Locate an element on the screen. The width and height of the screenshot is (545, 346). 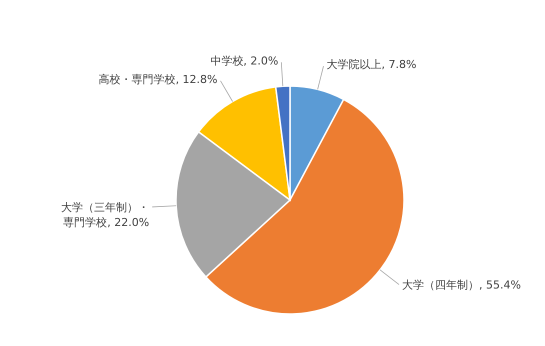
slice-label: 大学院以上, 7.8% is located at coordinates (371, 65).